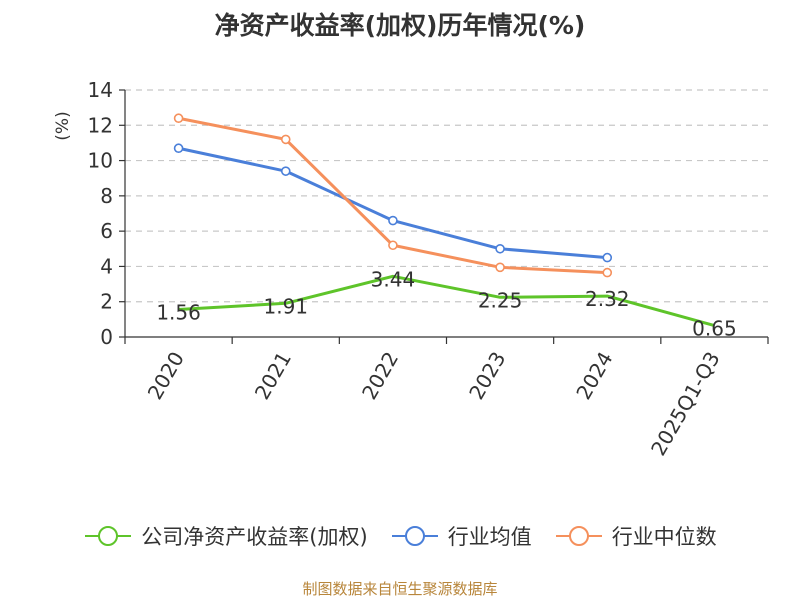 The image size is (800, 600). I want to click on legend-item: 行业中位数, so click(635, 536).